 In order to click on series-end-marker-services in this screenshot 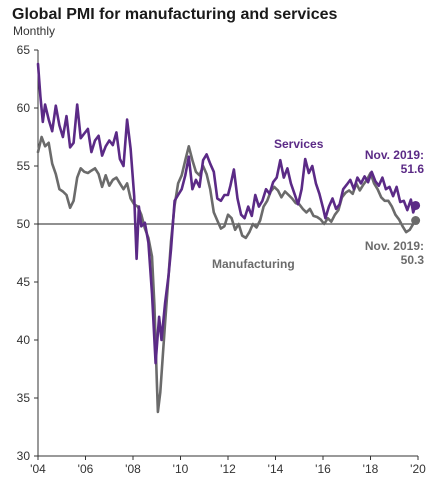, I will do `click(416, 205)`.